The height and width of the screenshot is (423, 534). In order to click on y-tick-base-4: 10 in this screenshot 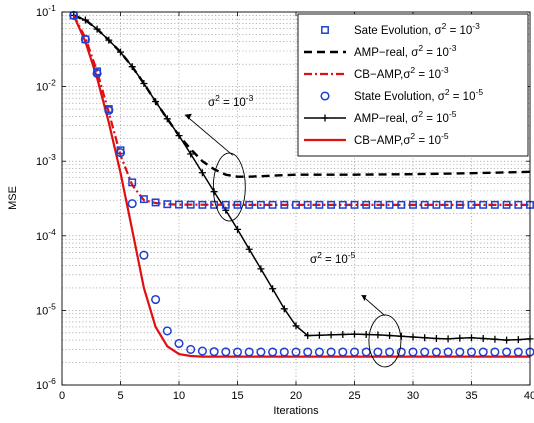, I will do `click(42, 88)`.